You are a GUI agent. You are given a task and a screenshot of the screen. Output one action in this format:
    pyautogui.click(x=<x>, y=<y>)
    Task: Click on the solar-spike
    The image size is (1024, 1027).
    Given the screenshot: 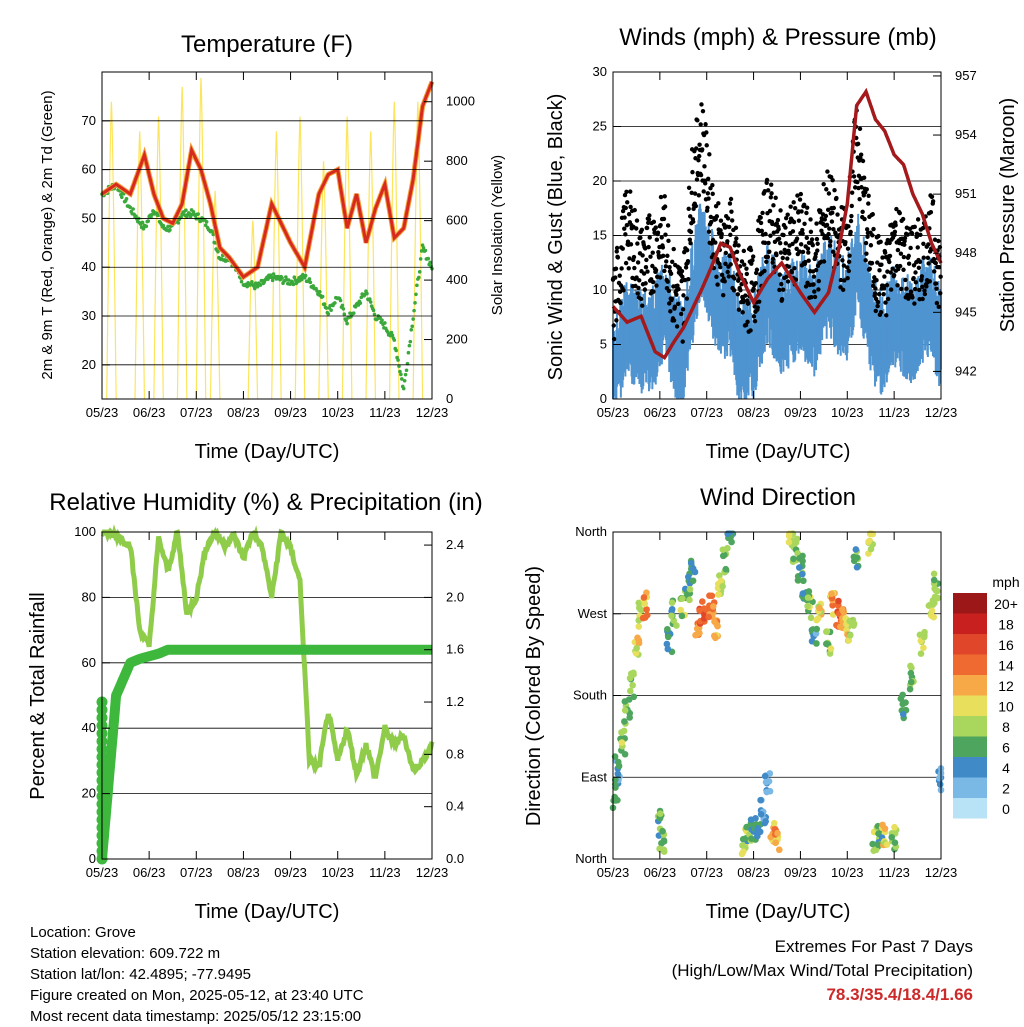 What is the action you would take?
    pyautogui.click(x=418, y=250)
    